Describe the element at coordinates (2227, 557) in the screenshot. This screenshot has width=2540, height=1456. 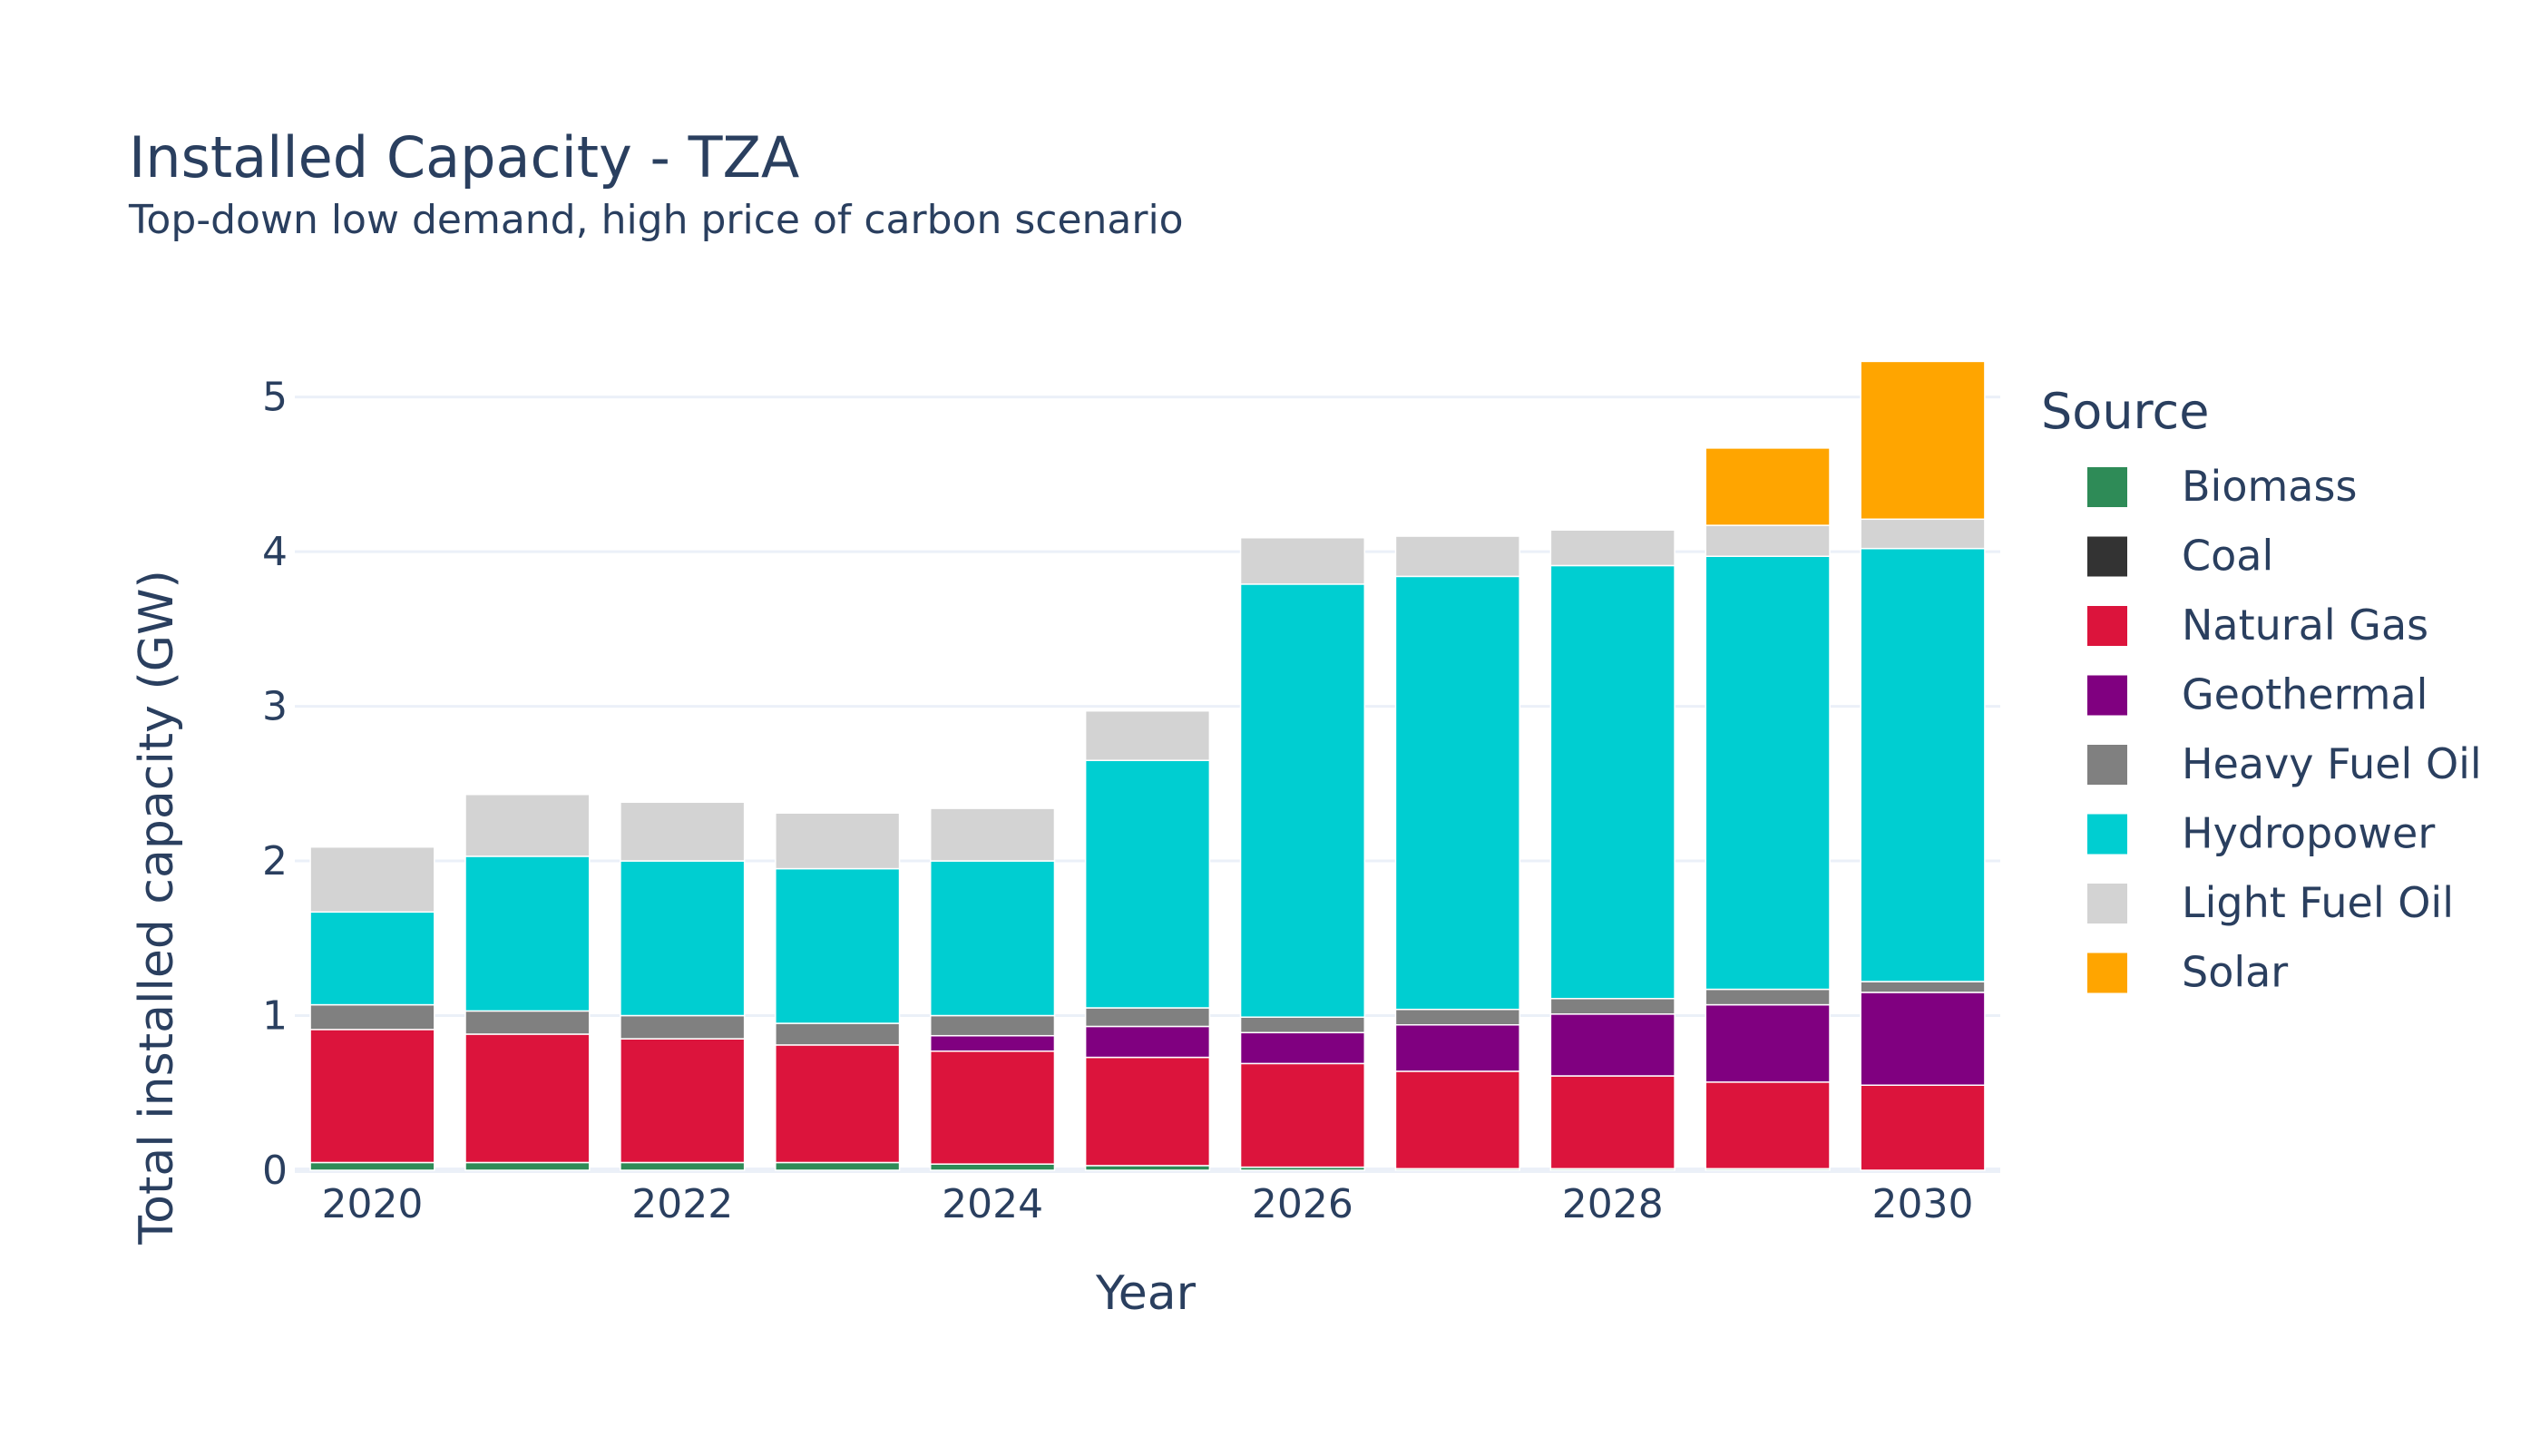
I see `legend-label: Coal` at that location.